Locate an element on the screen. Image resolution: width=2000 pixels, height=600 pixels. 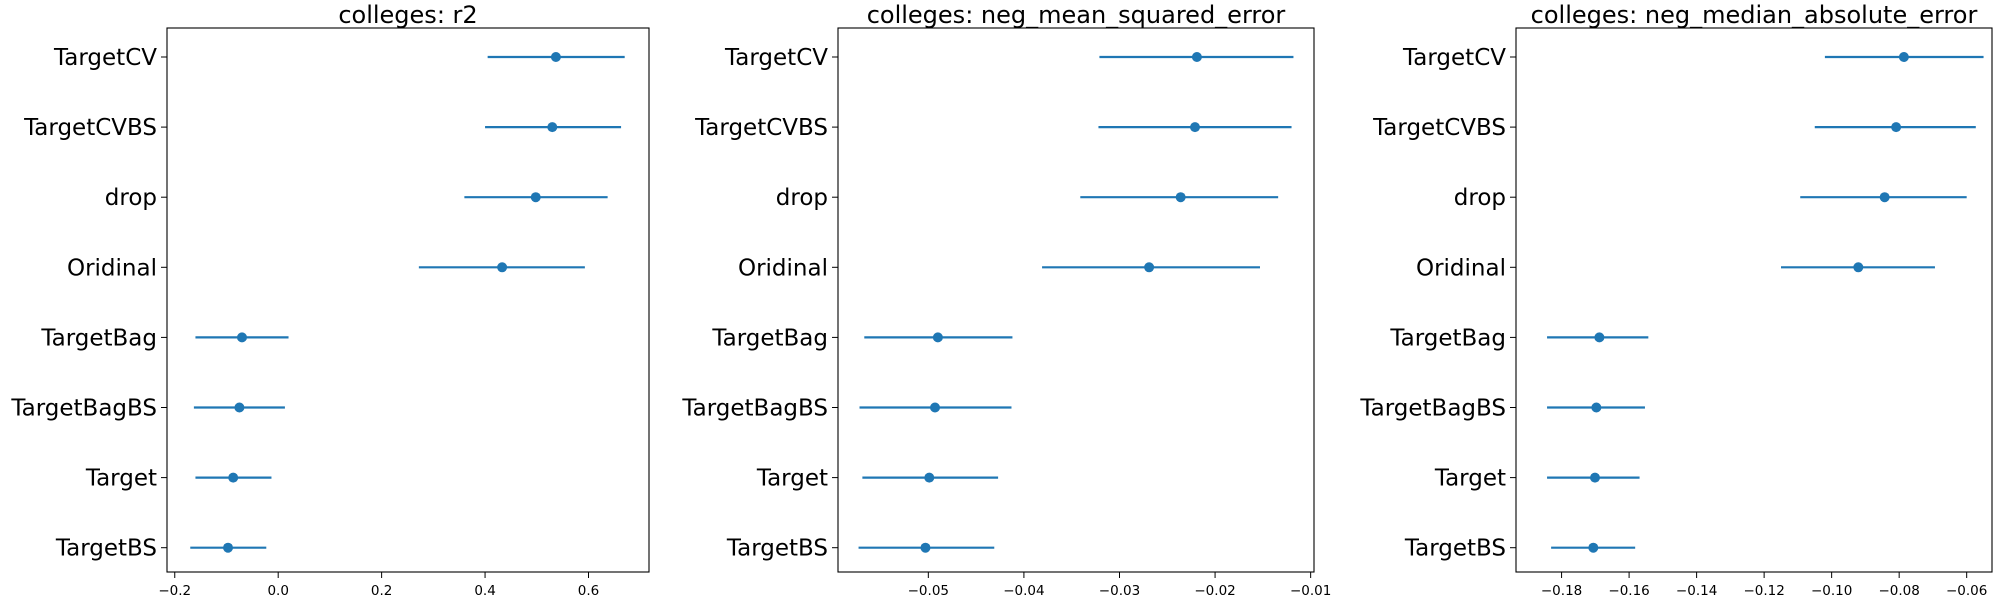
x-tick-label: −0.16 is located at coordinates (1628, 591).